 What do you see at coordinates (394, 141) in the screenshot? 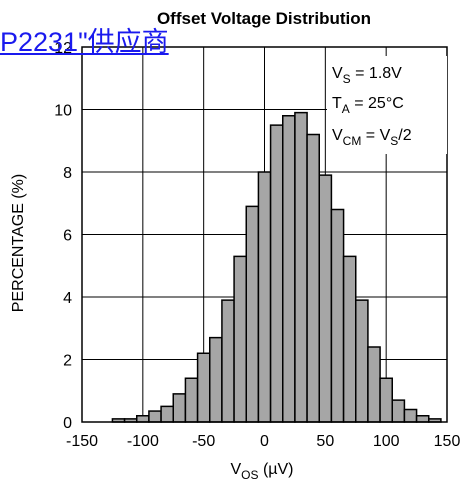
I see `condition-vcm-sub2: S` at bounding box center [394, 141].